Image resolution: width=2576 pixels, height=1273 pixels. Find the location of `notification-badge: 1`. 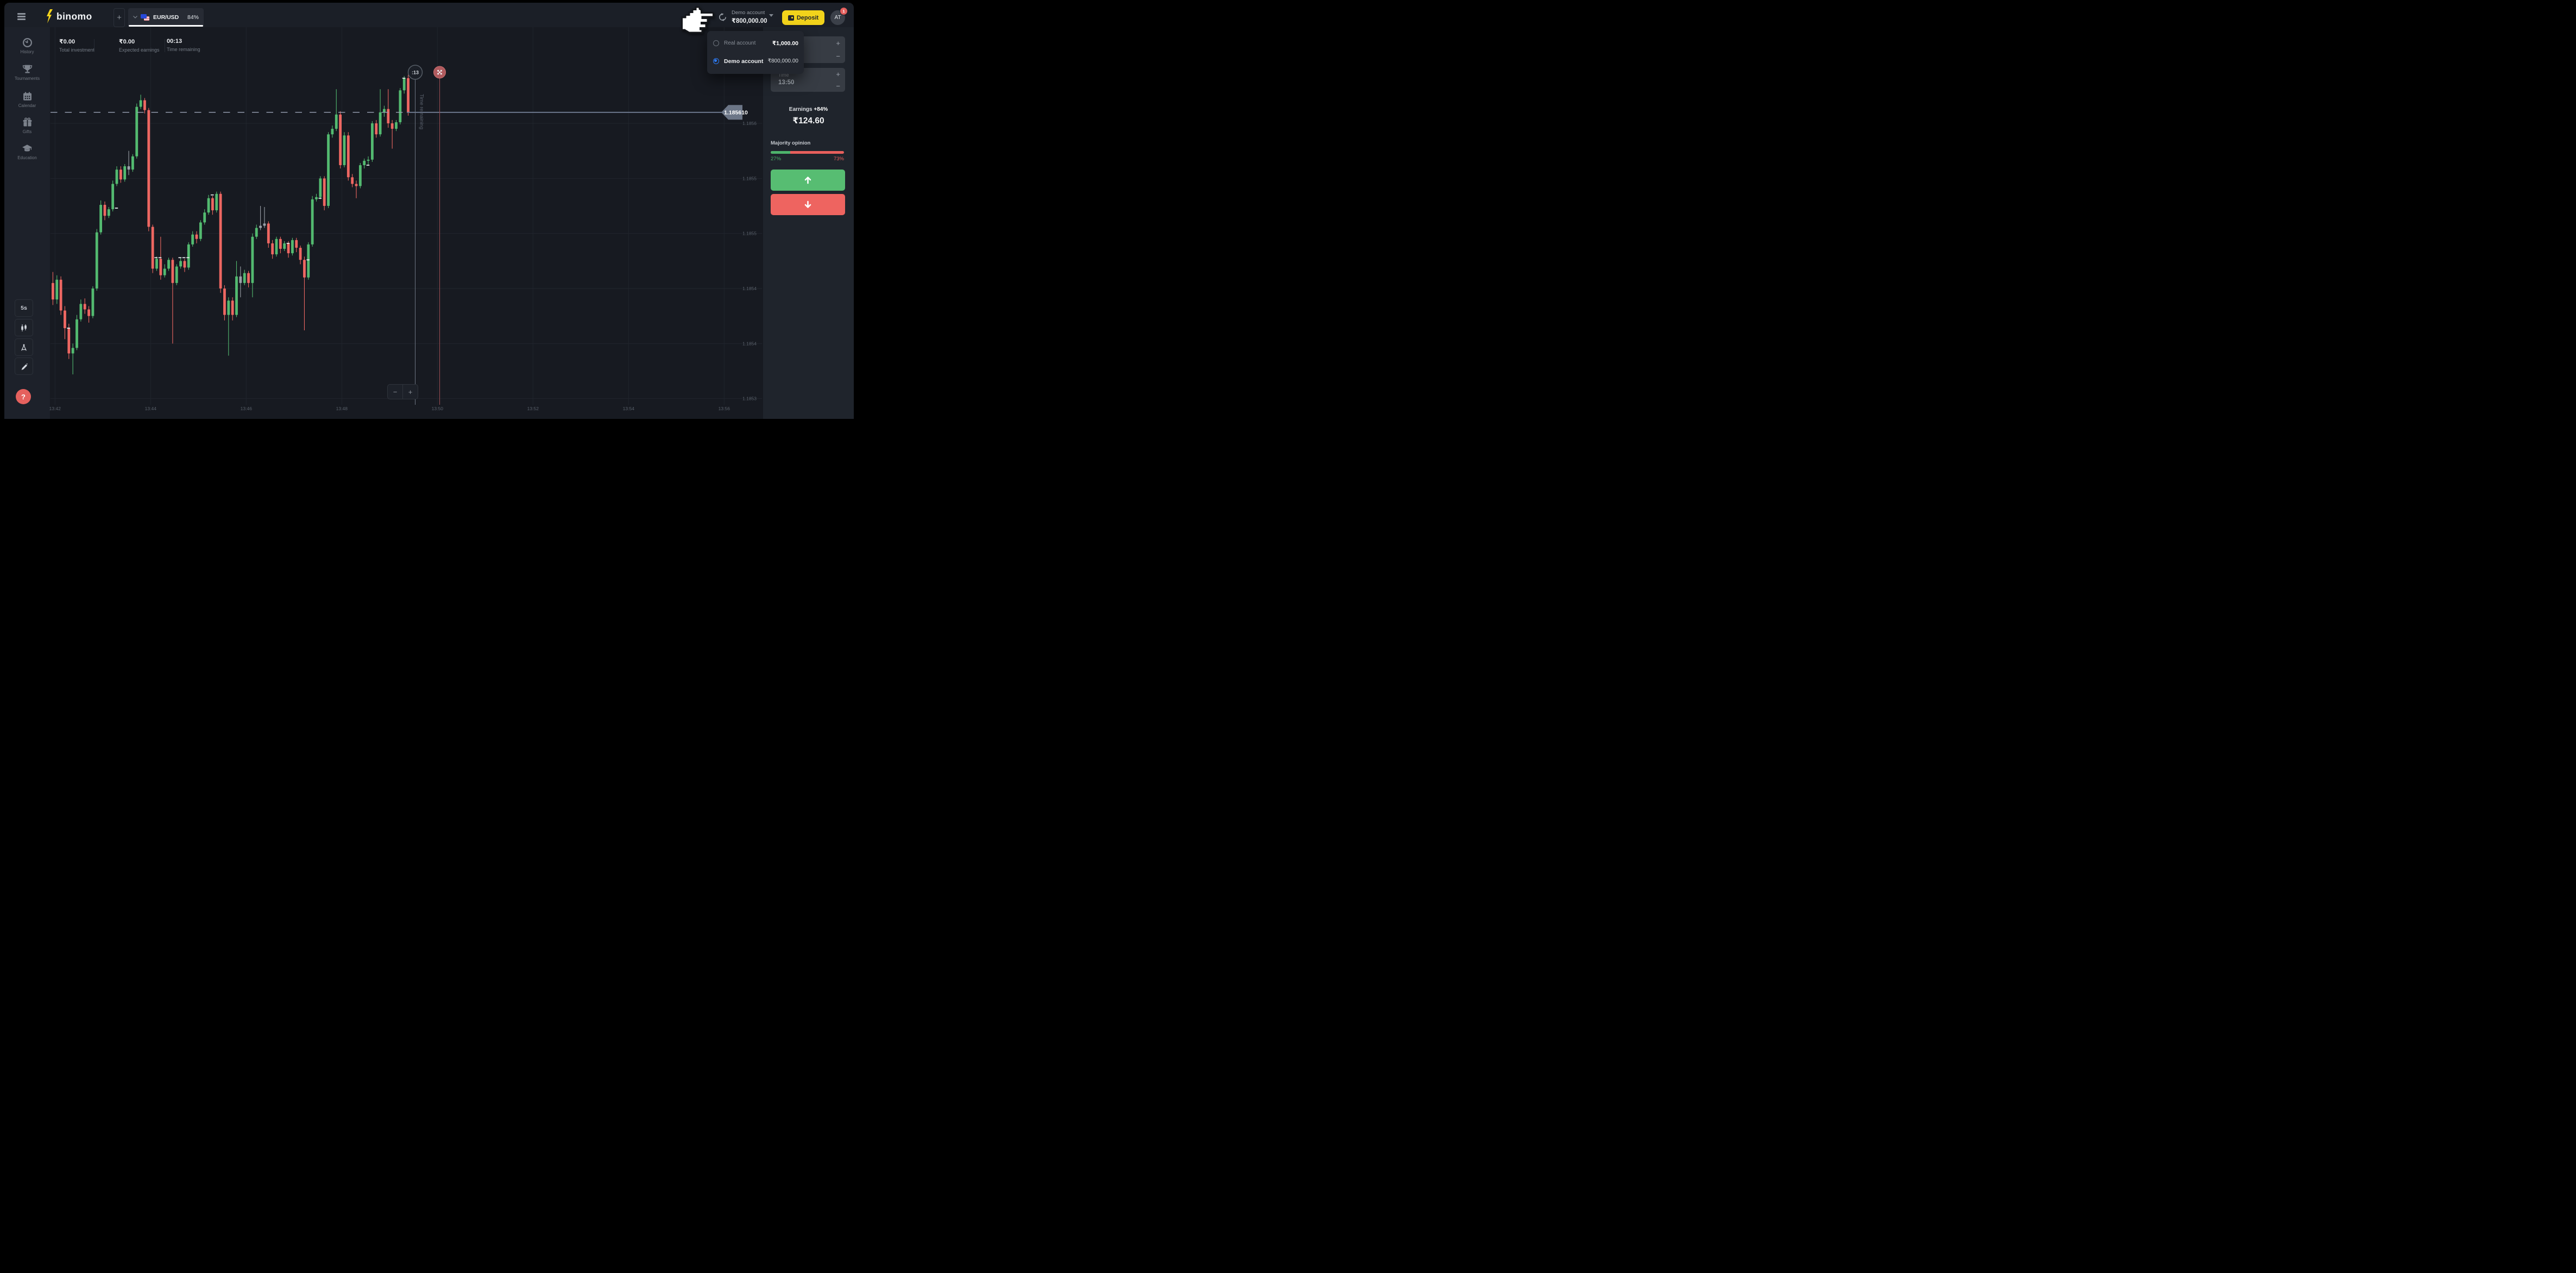

notification-badge: 1 is located at coordinates (844, 11).